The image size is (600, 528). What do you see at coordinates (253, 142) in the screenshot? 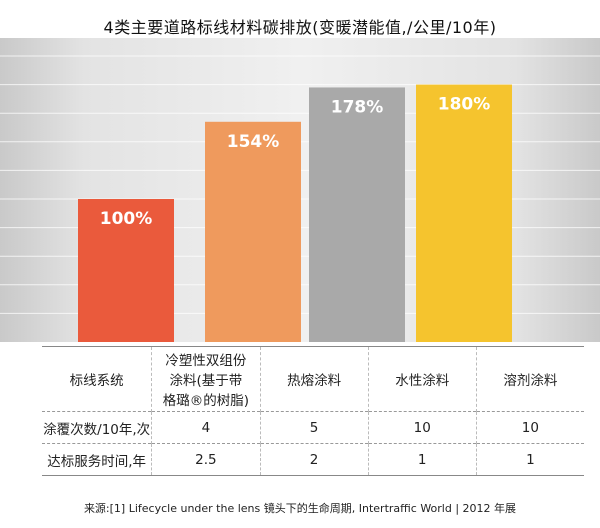
I see `bar-value-label: 154%` at bounding box center [253, 142].